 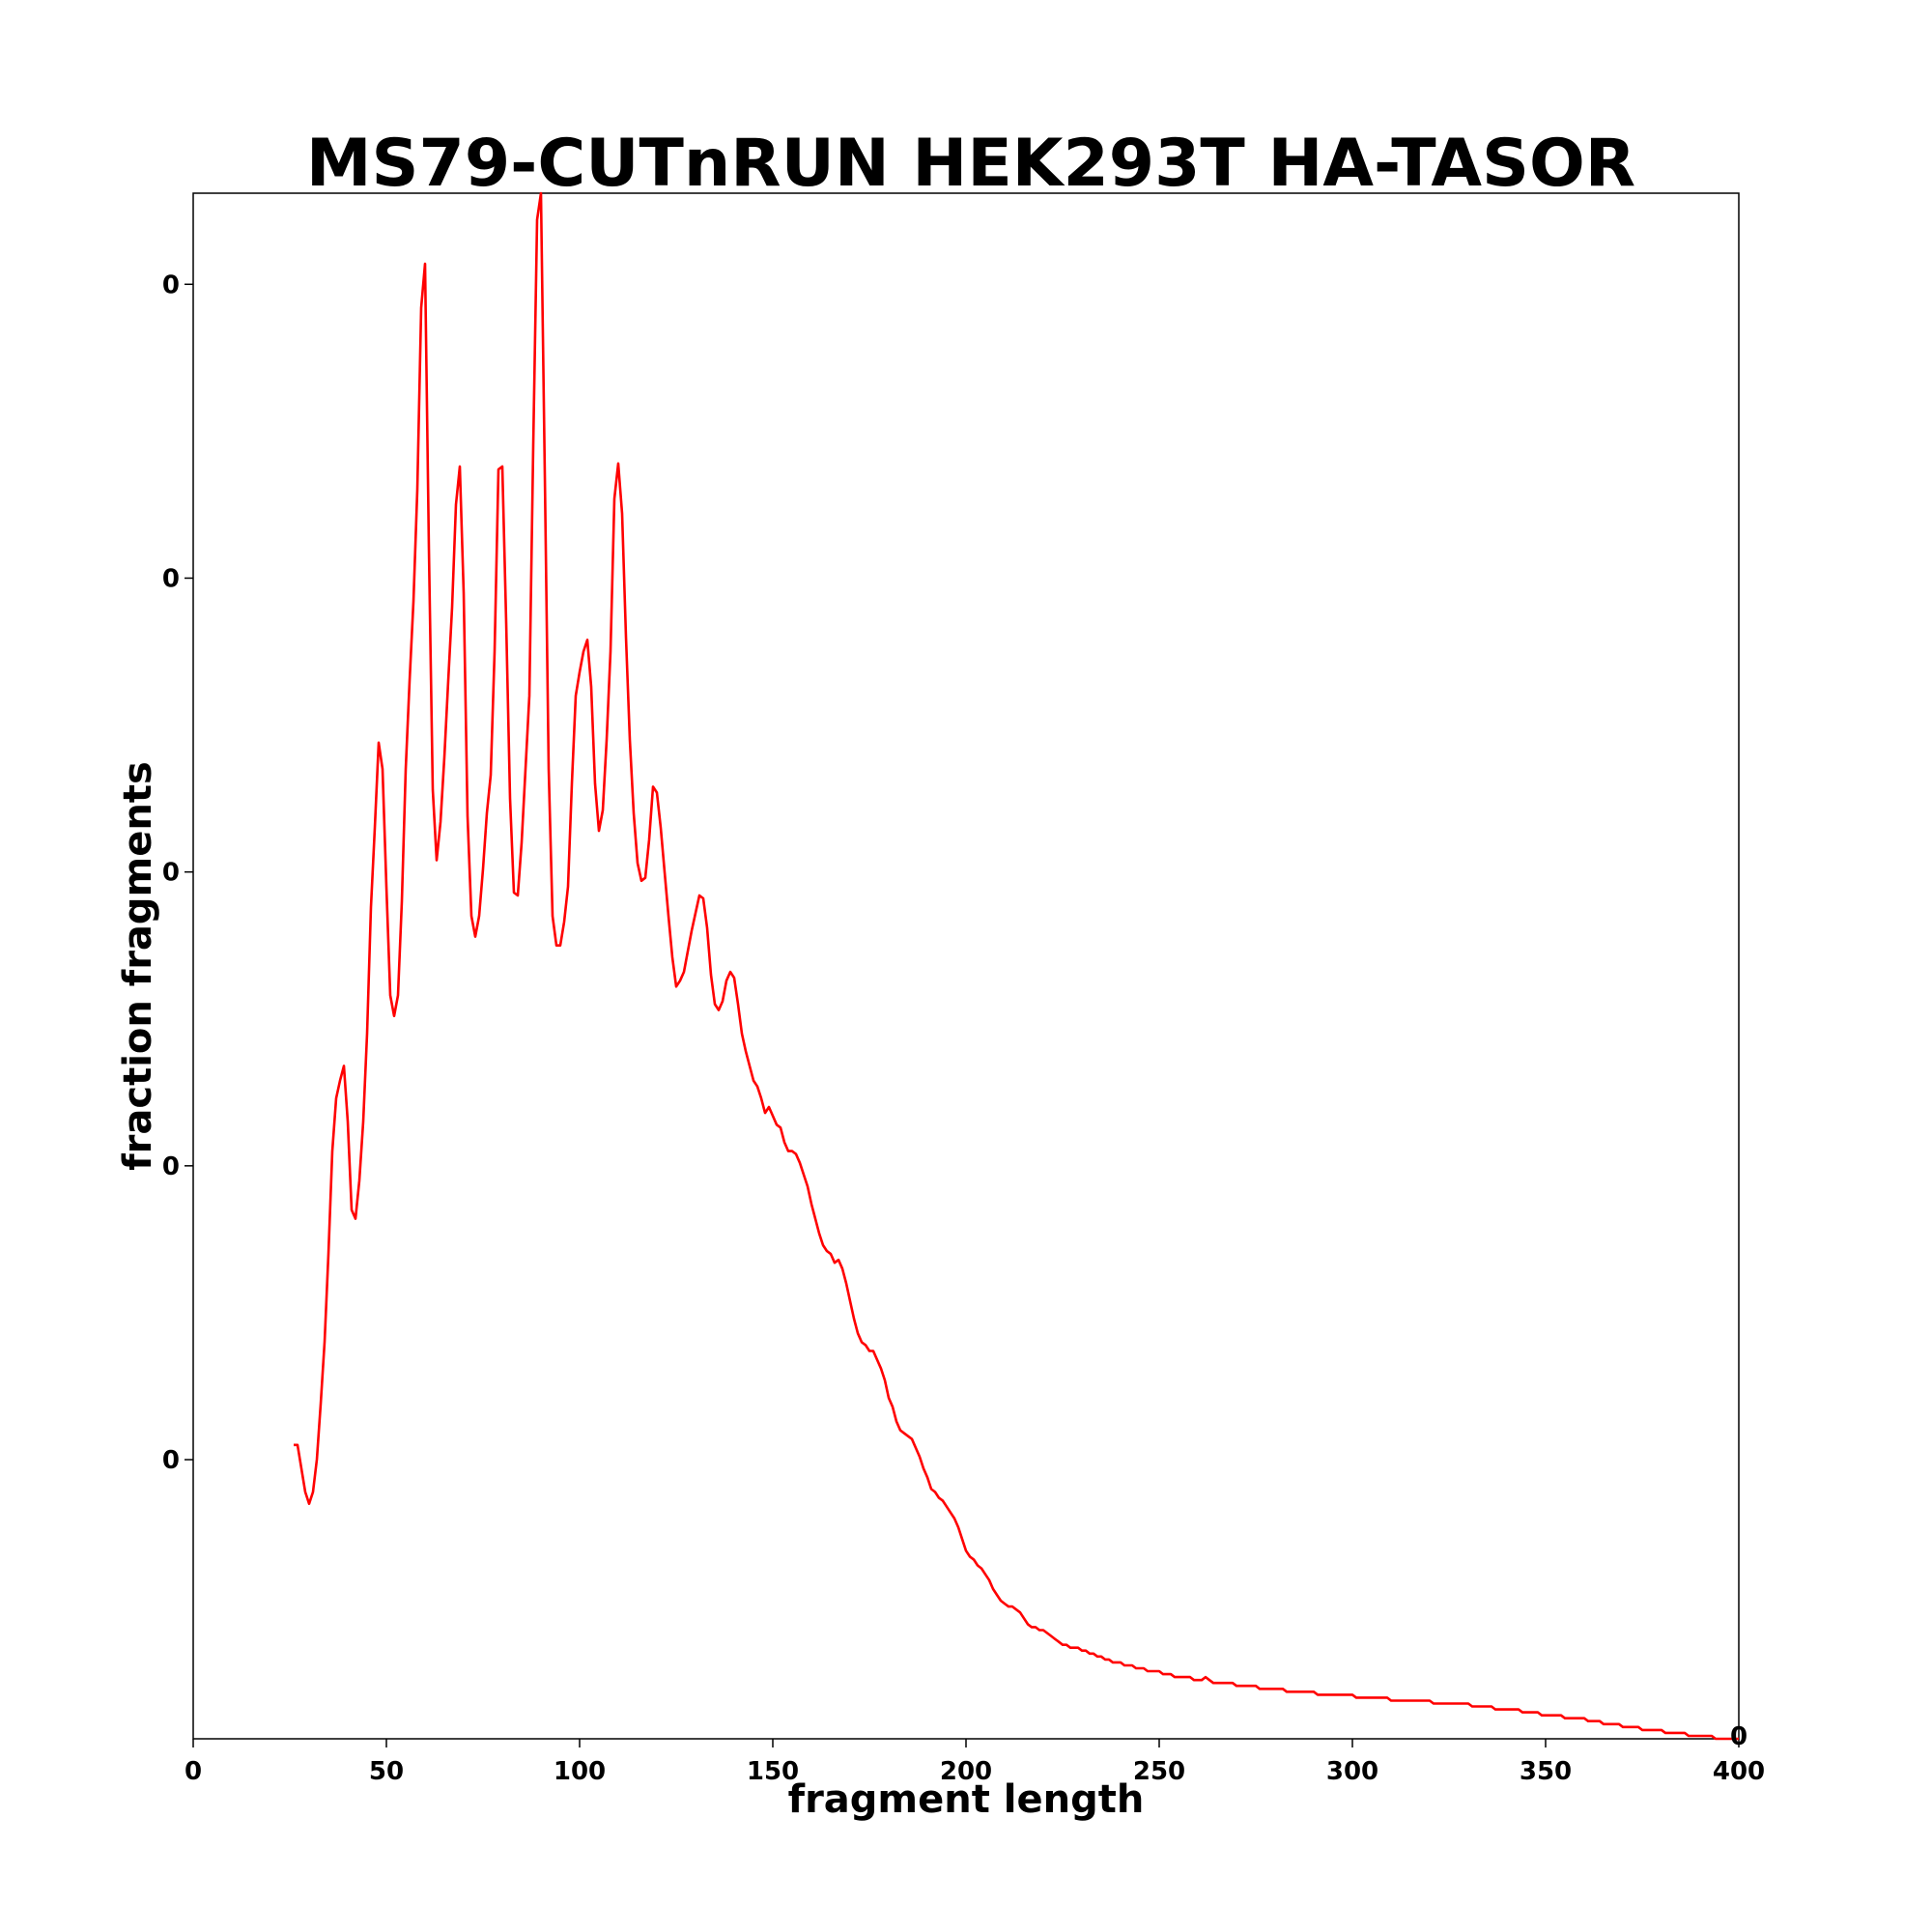 What do you see at coordinates (1546, 1771) in the screenshot?
I see `x-tick-label: 350` at bounding box center [1546, 1771].